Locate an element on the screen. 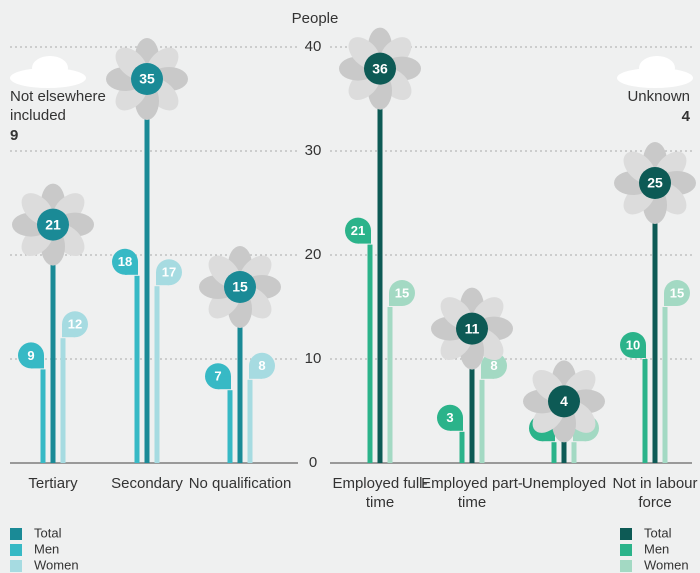 The width and height of the screenshot is (700, 573). annotation-value: 9 is located at coordinates (14, 135).